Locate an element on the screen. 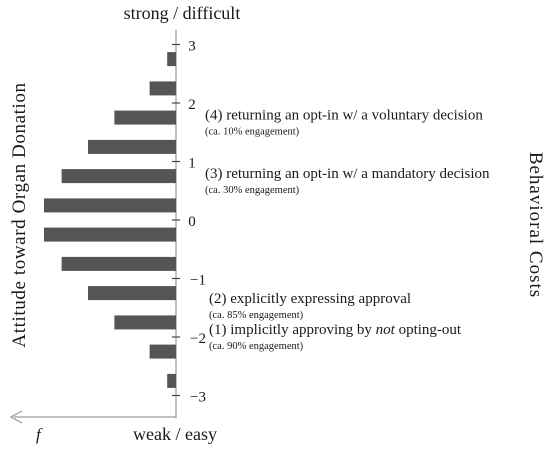  annotation-note: (ca. 90% engagement) is located at coordinates (256, 346).